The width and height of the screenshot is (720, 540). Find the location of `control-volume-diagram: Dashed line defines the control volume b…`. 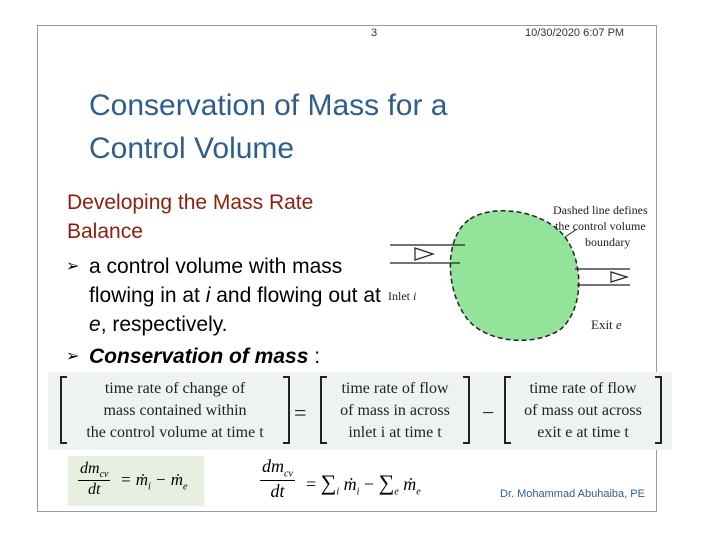

control-volume-diagram: Dashed line defines the control volume b… is located at coordinates (518, 272).